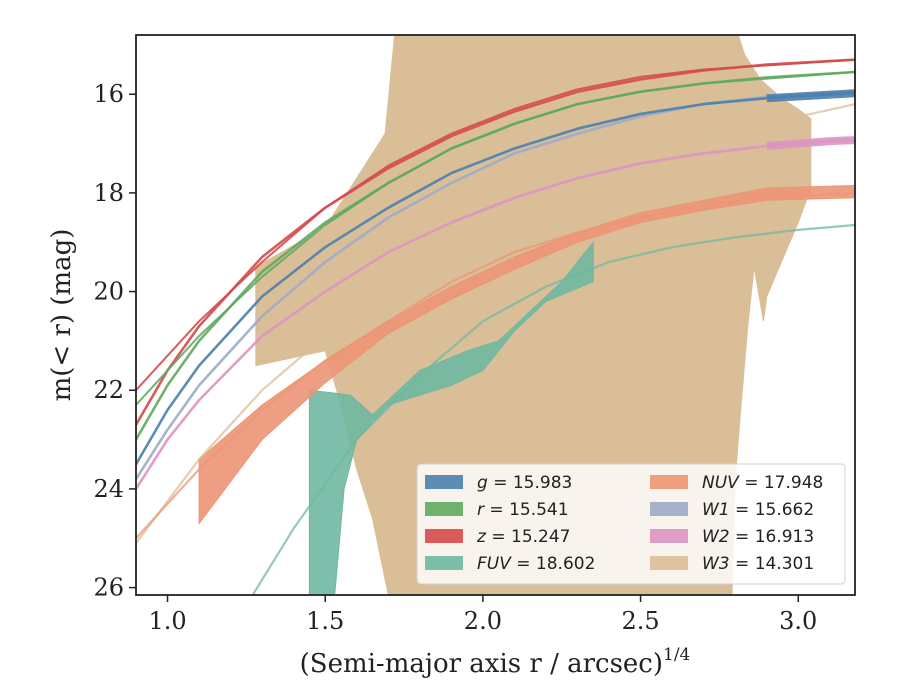 This screenshot has width=900, height=700. I want to click on legend-swatch-w3, so click(669, 563).